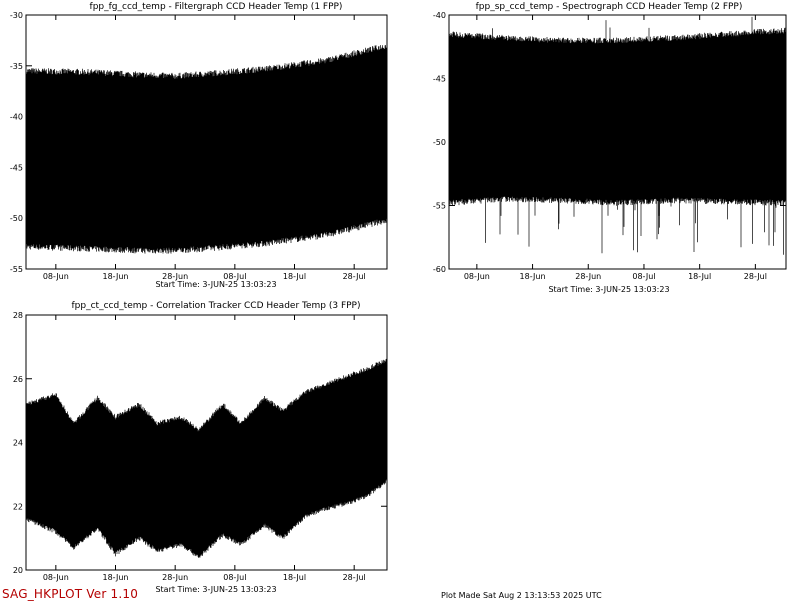 This screenshot has width=800, height=601. I want to click on plot-made-timestamp: Plot Made Sat Aug 2 13:13:53 2025 UTC, so click(521, 595).